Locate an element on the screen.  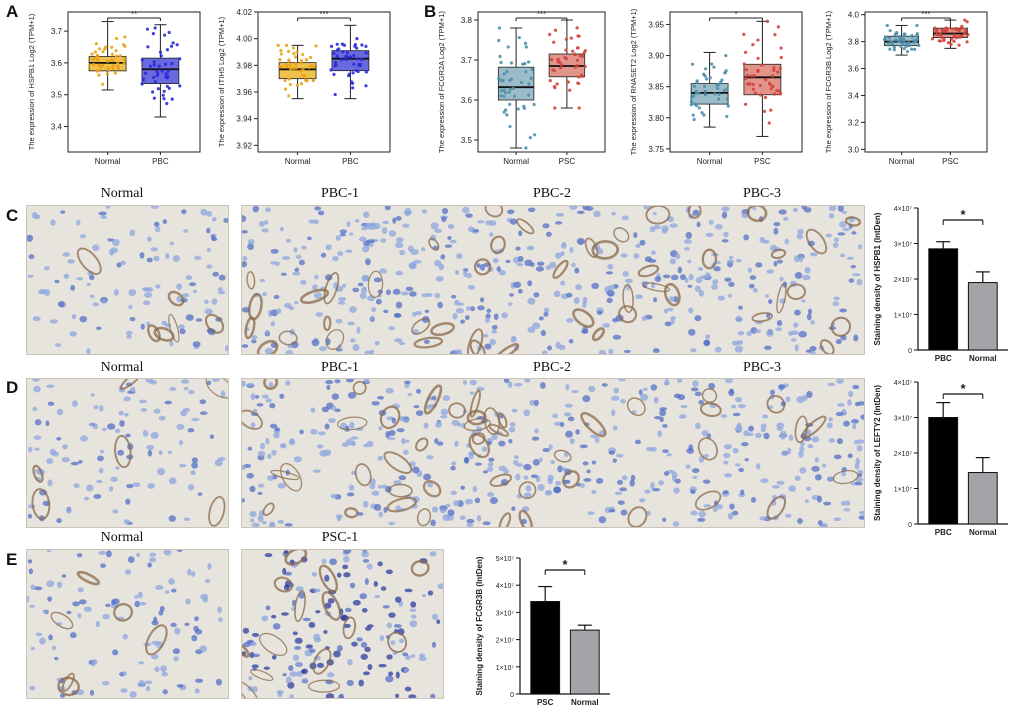
tissue-background is located at coordinates (127, 280).